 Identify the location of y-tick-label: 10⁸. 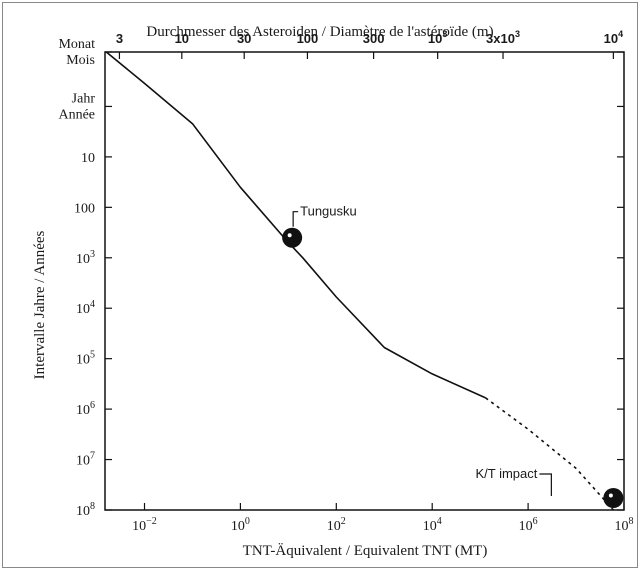
(85, 510).